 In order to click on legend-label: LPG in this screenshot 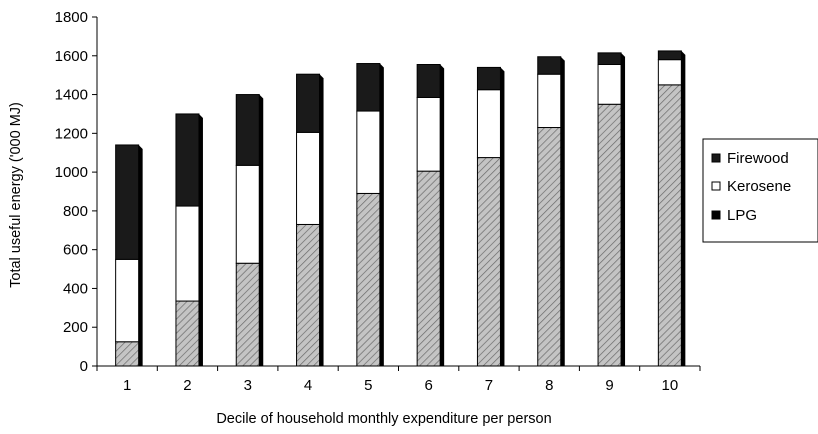, I will do `click(742, 215)`.